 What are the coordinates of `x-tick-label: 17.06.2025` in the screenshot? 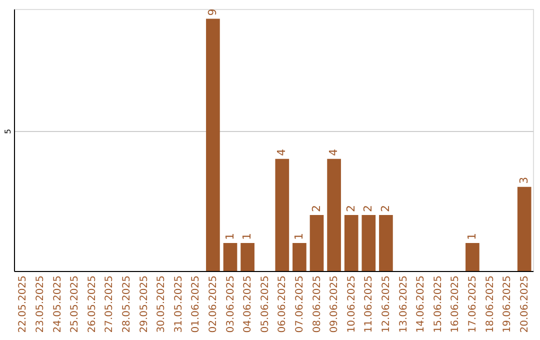 It's located at (472, 304).